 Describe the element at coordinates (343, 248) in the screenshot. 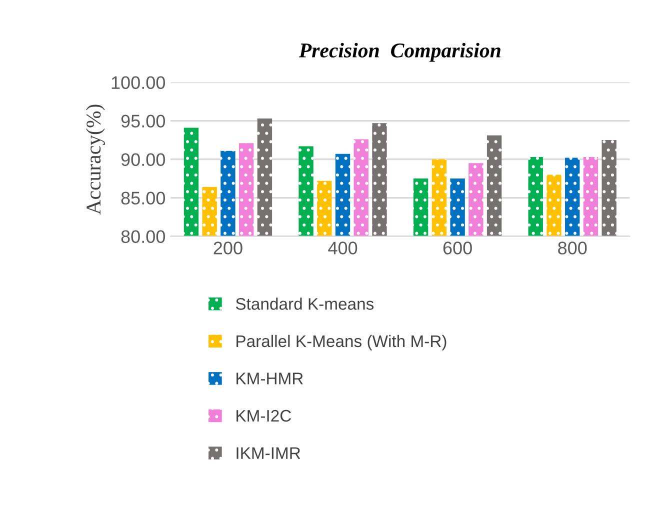

I see `x-tick-label: 400` at that location.